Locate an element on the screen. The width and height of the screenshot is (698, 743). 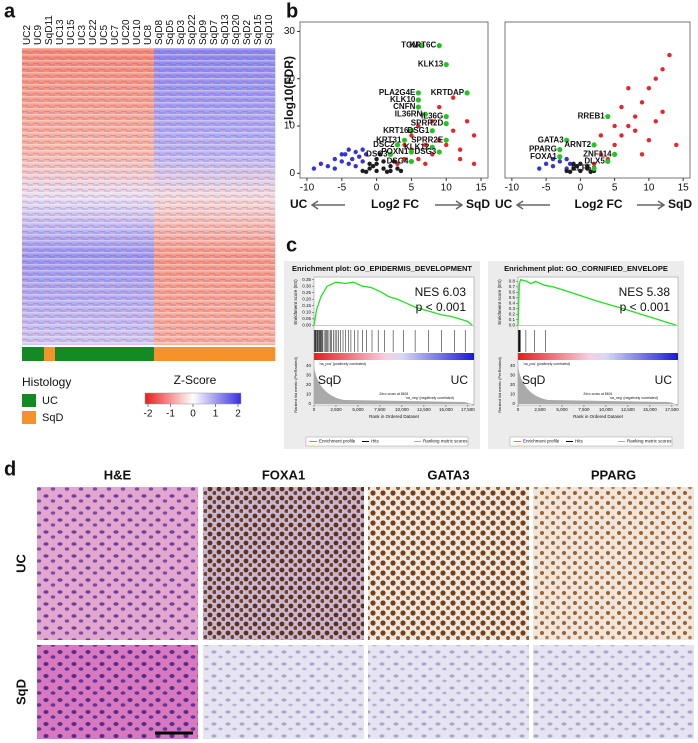
x-tick-label: 0 is located at coordinates (518, 409).